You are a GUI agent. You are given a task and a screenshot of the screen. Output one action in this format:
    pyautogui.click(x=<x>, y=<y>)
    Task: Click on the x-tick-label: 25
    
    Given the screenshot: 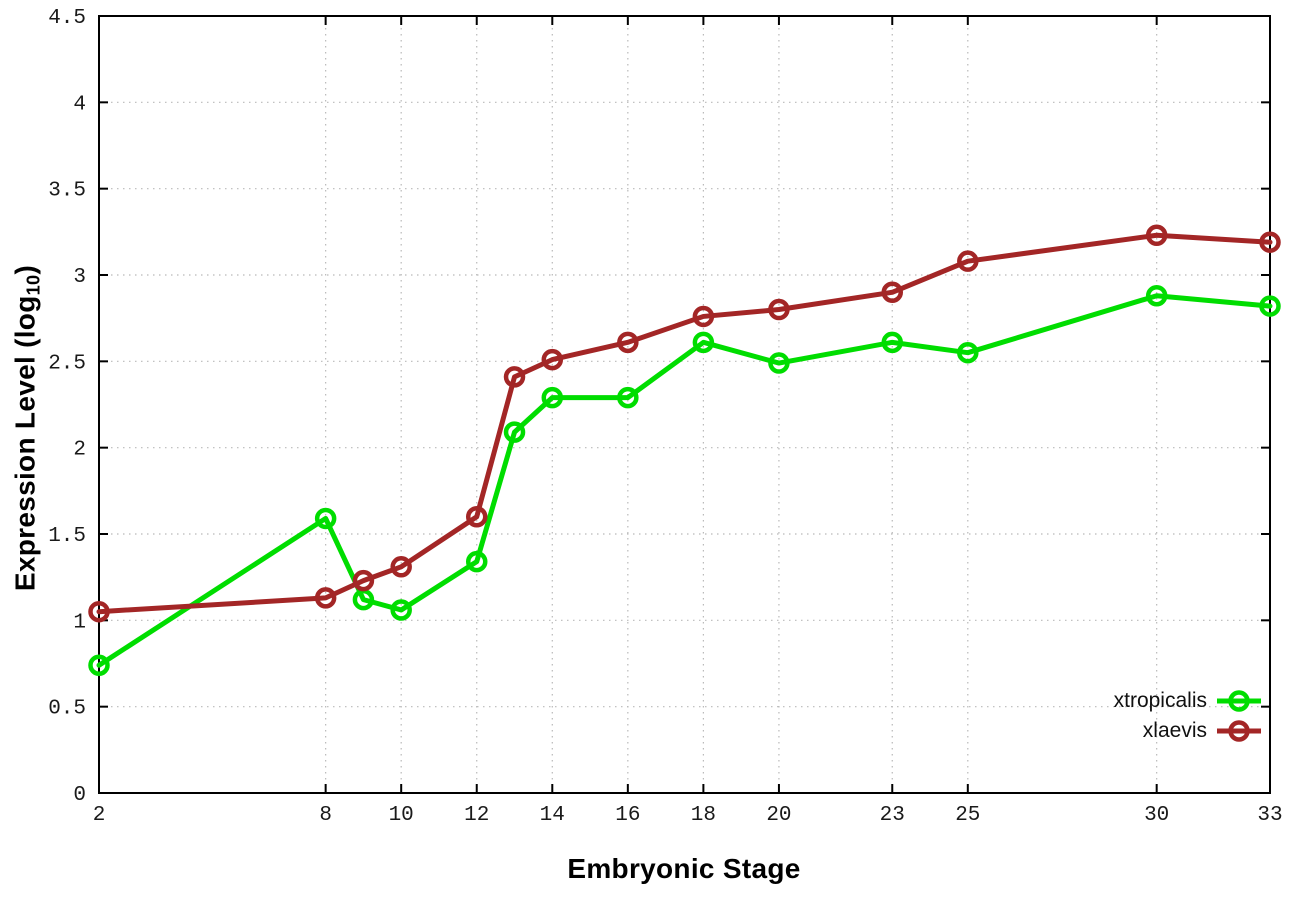 What is the action you would take?
    pyautogui.click(x=967, y=815)
    